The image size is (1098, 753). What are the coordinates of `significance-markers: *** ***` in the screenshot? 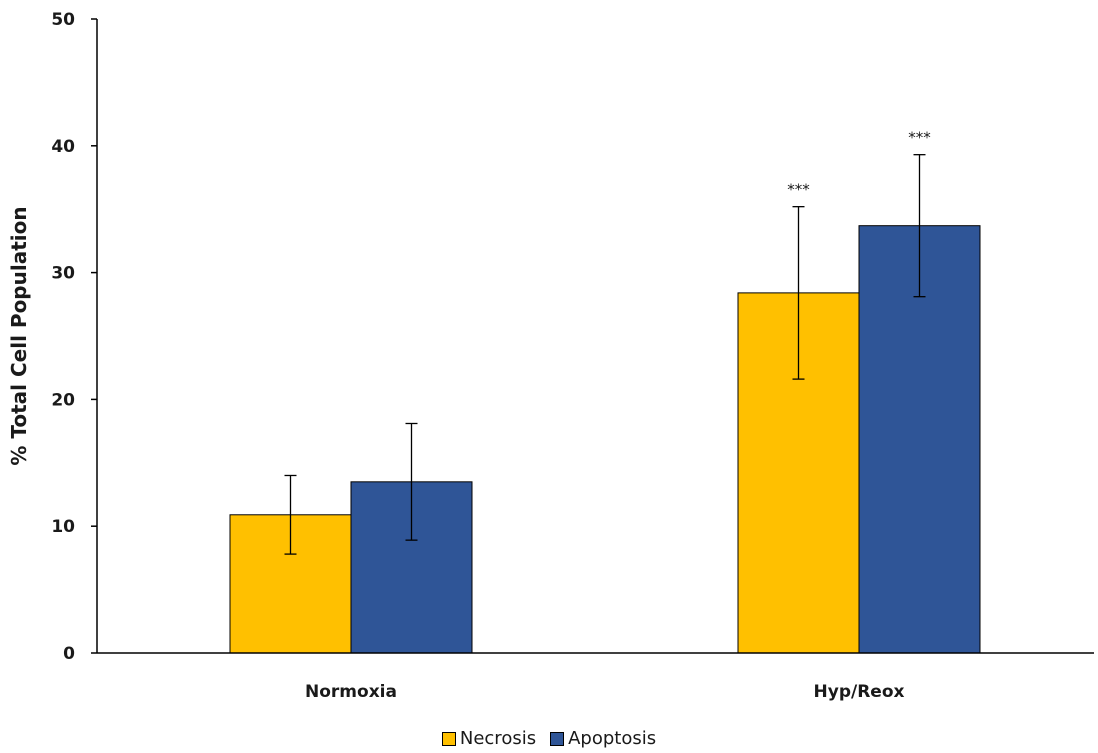 It's located at (859, 164).